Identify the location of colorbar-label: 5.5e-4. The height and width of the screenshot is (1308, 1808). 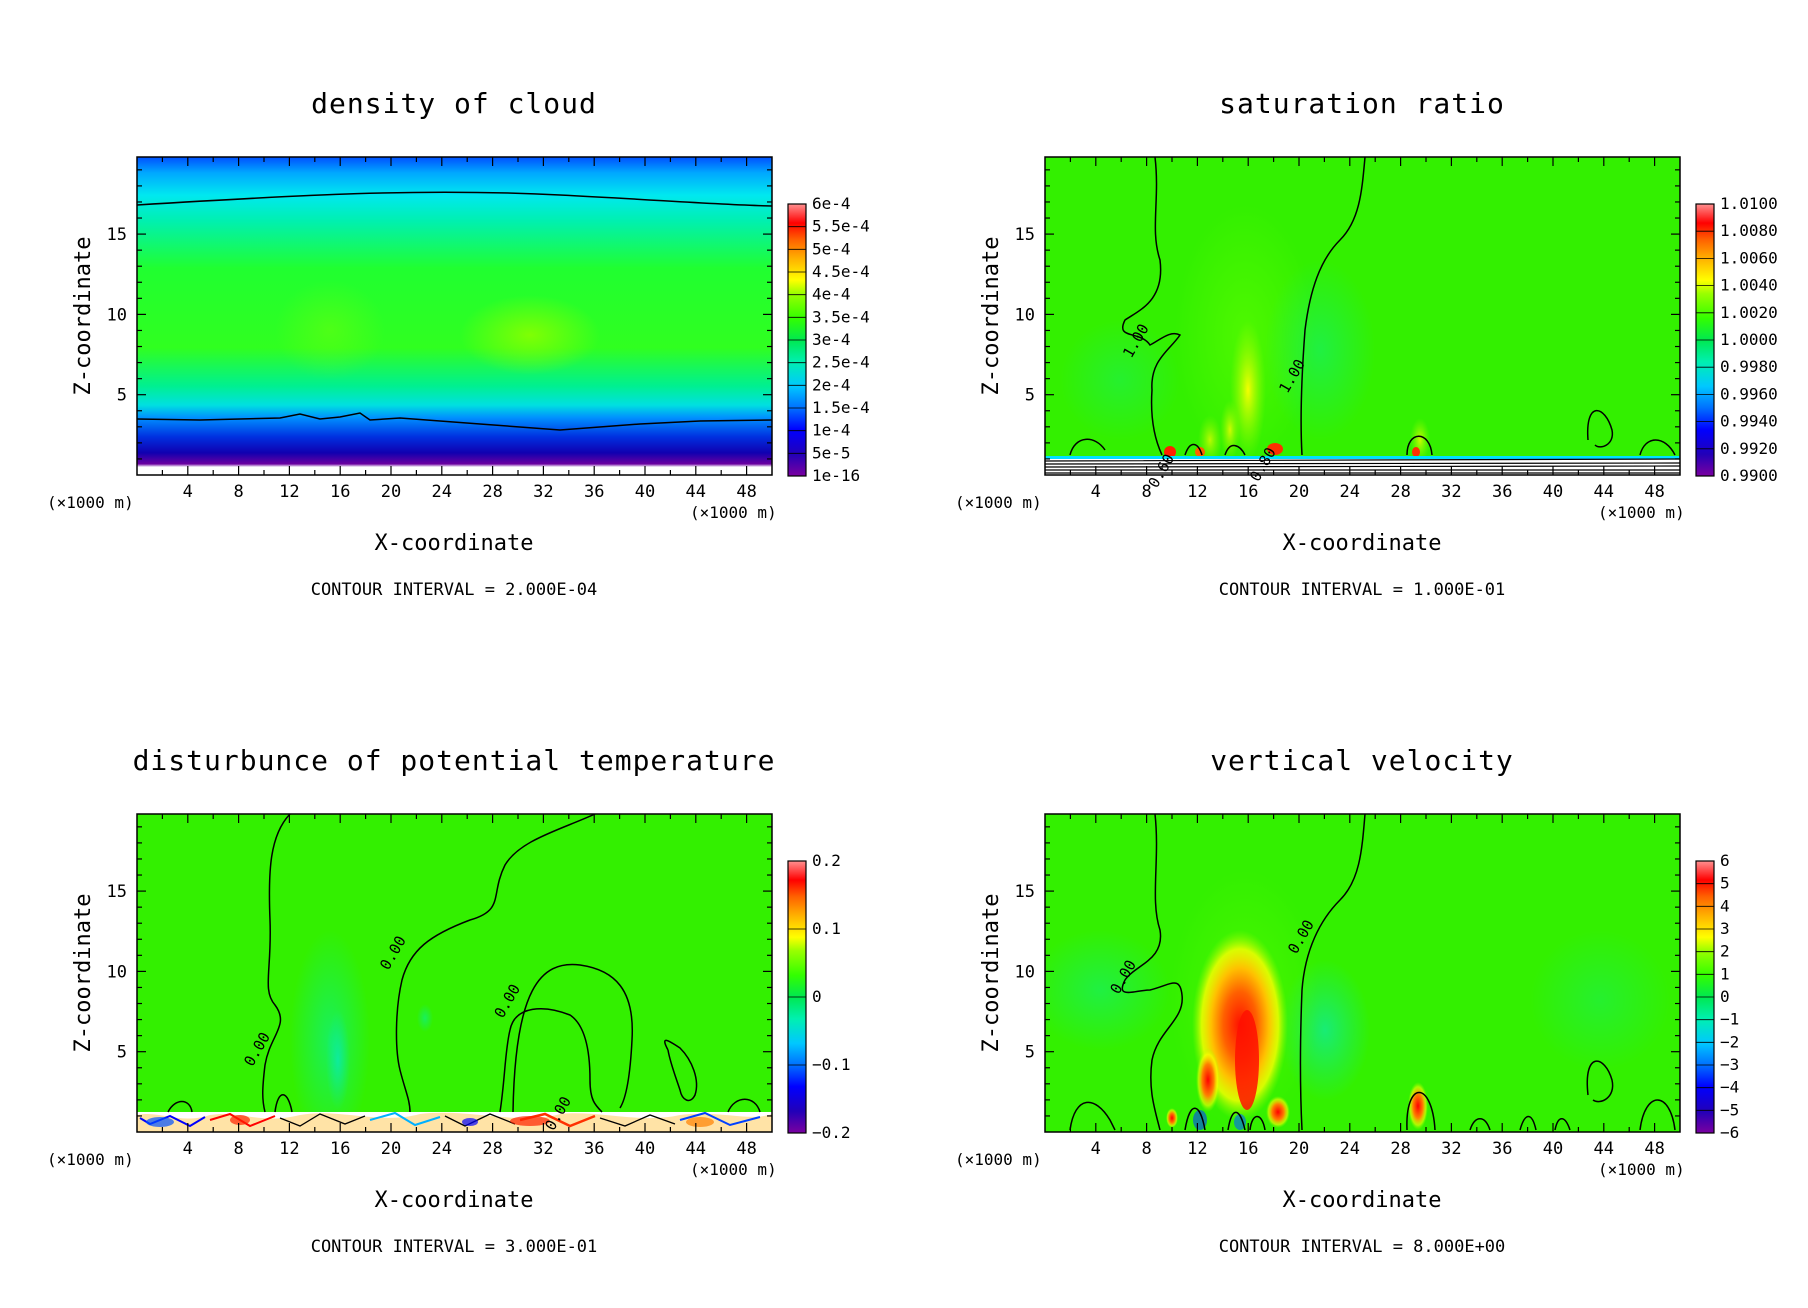
(841, 226).